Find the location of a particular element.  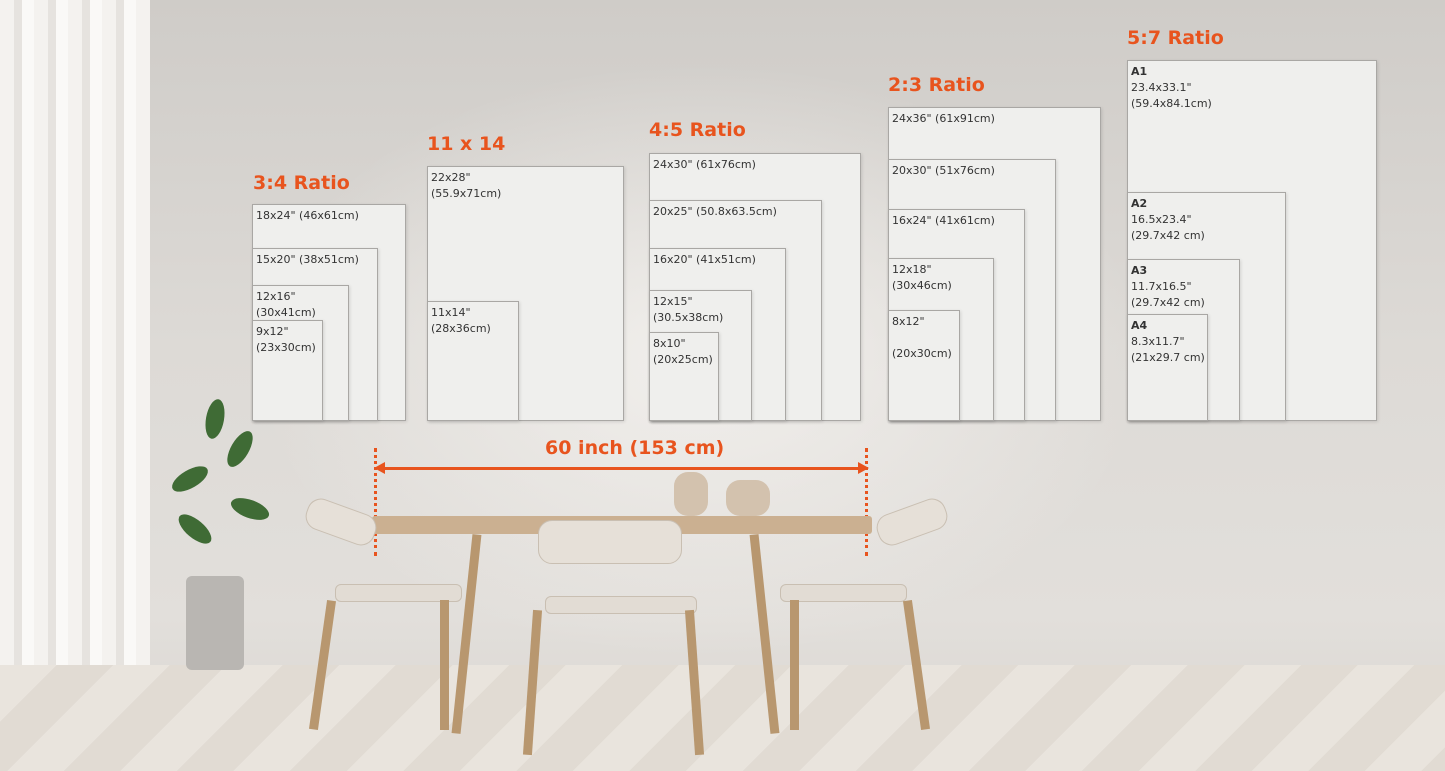

measurement-label: 60 inch (153 cm) is located at coordinates (635, 448).